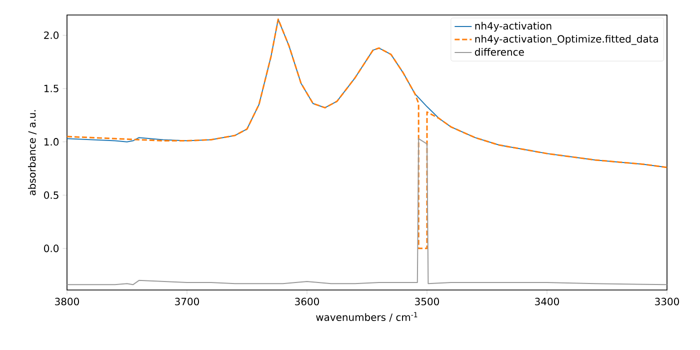 This screenshot has width=700, height=350. Describe the element at coordinates (499, 52) in the screenshot. I see `legend-label: difference` at that location.